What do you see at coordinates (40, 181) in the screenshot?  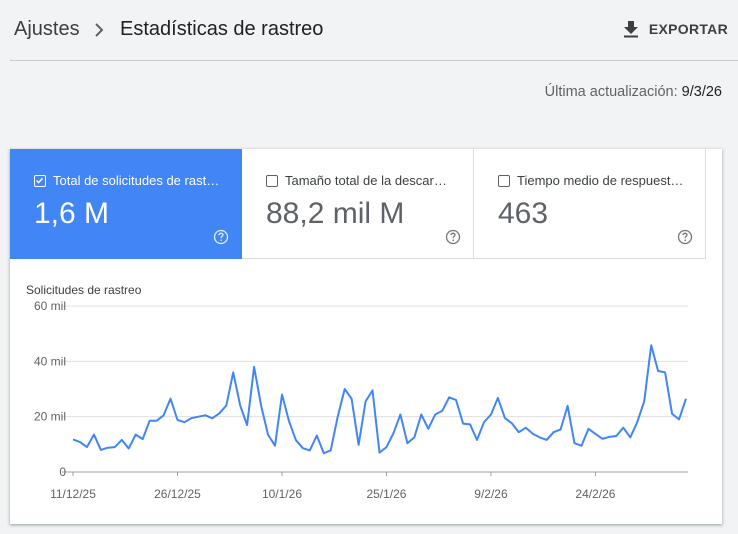 I see `metric-checkbox-checked` at bounding box center [40, 181].